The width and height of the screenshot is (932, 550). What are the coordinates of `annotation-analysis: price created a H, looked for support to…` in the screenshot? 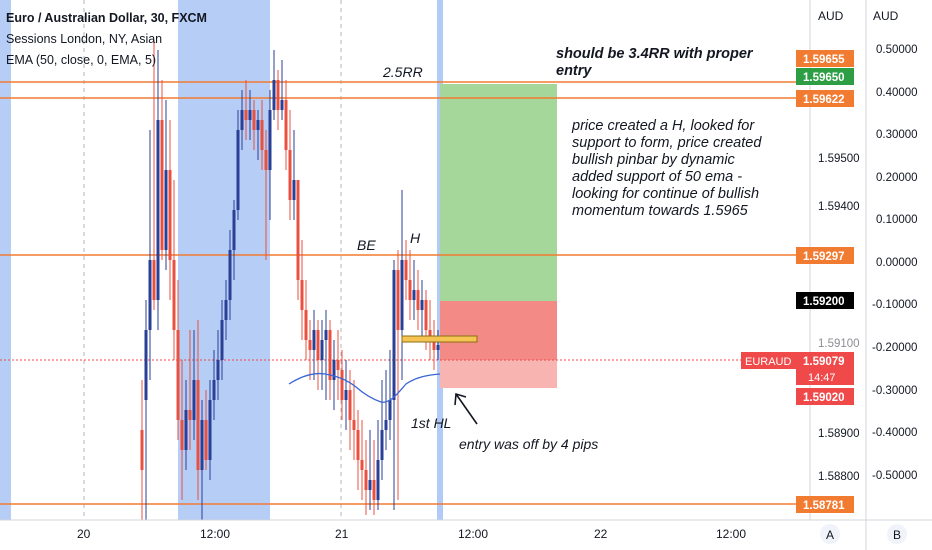 It's located at (667, 168).